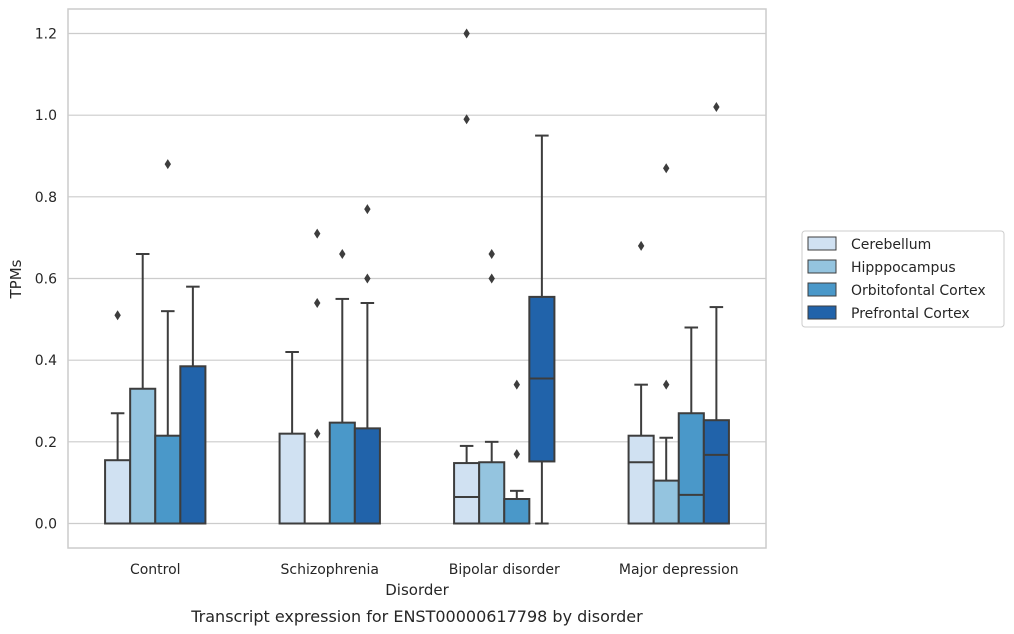 The height and width of the screenshot is (634, 1014). What do you see at coordinates (891, 245) in the screenshot?
I see `legend-label: Cerebellum` at bounding box center [891, 245].